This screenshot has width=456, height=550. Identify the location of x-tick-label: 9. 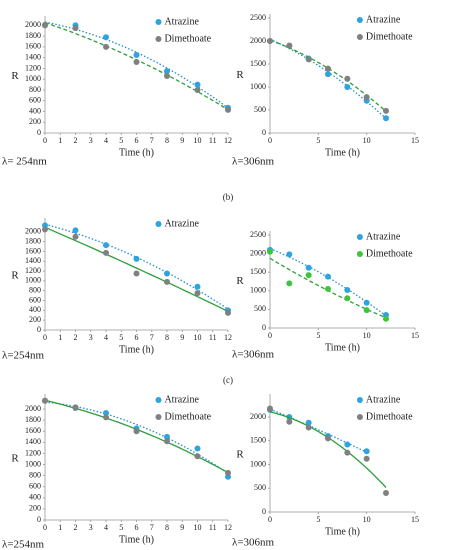
(182, 140).